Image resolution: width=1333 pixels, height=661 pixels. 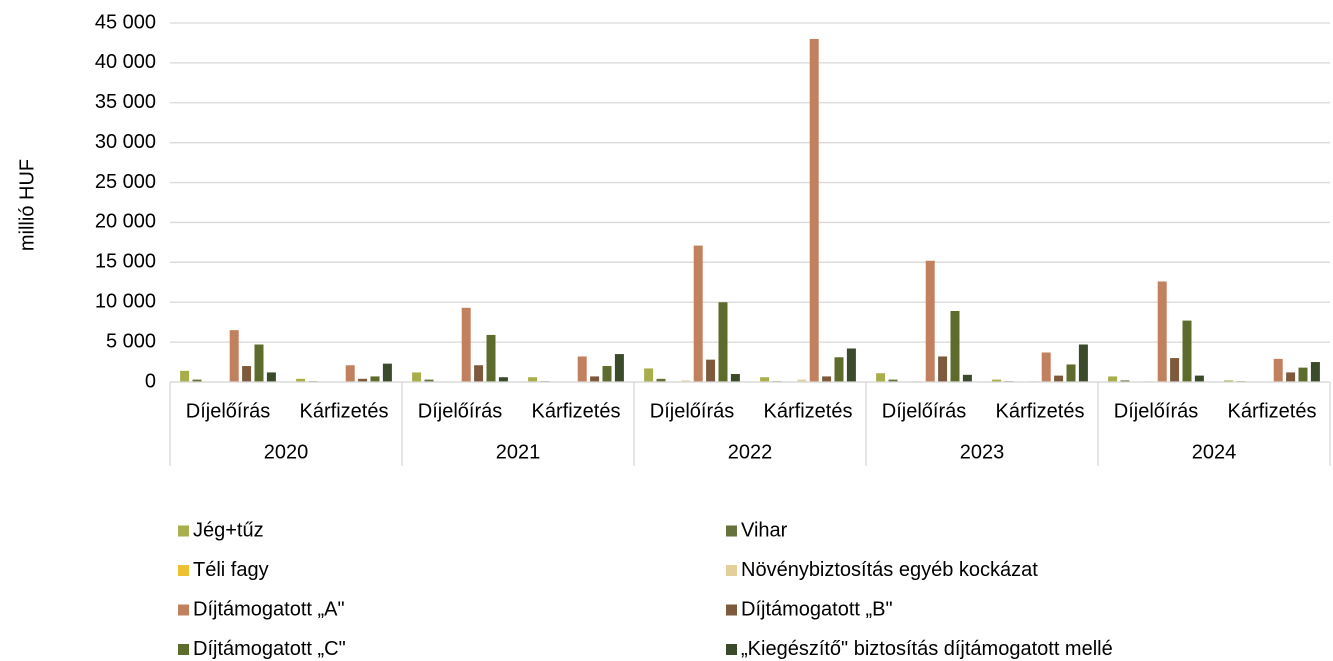 I want to click on y-tick-label: 20 000, so click(x=125, y=222).